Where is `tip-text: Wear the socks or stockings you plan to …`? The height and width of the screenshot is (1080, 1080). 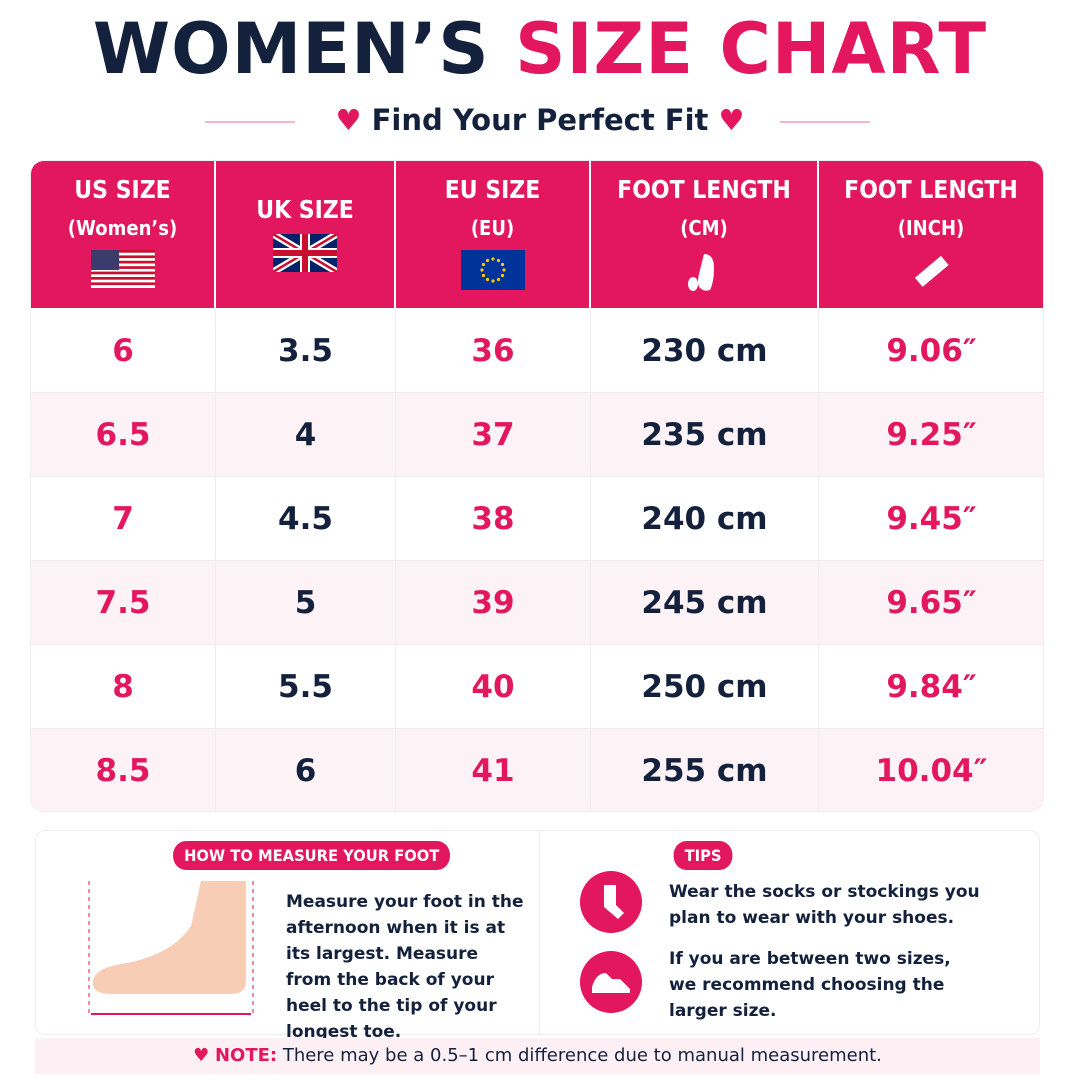
tip-text: Wear the socks or stockings you plan to … is located at coordinates (824, 905).